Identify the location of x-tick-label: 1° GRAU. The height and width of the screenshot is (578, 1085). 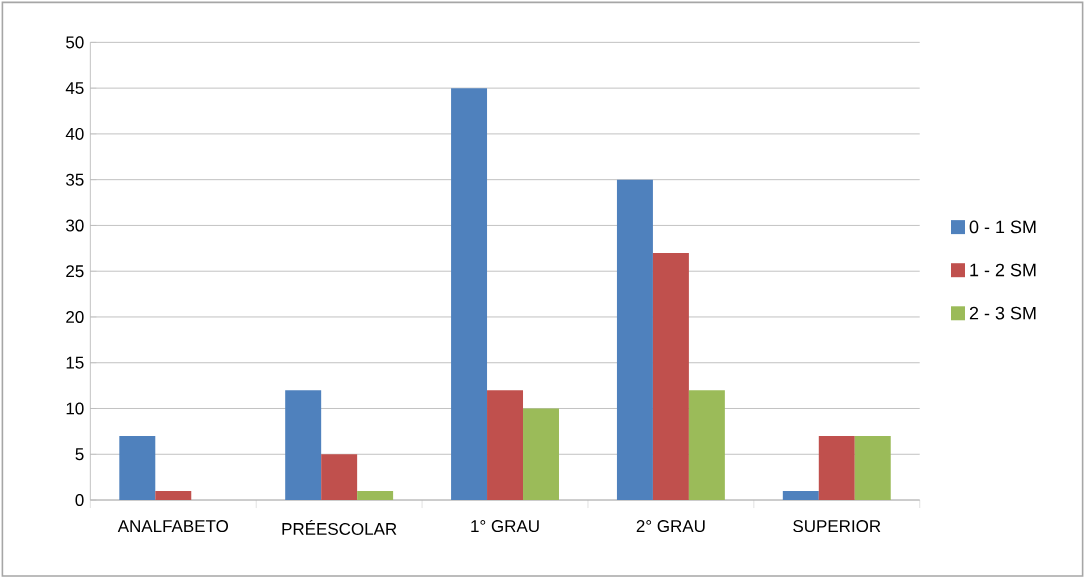
(505, 525).